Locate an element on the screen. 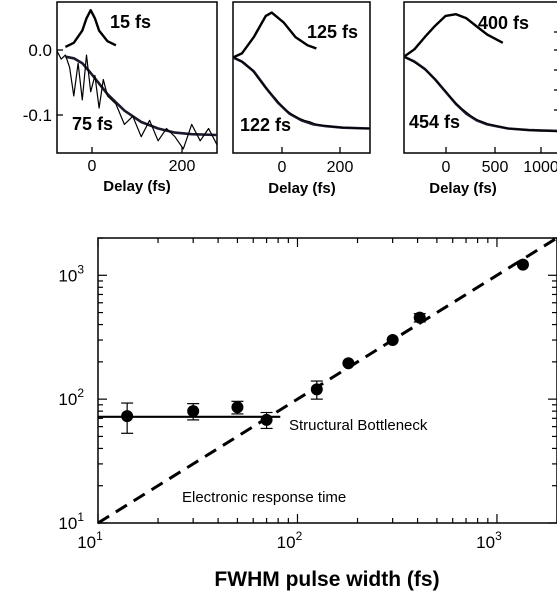 Image resolution: width=557 pixels, height=591 pixels. x-tick-exponent: 2 is located at coordinates (299, 536).